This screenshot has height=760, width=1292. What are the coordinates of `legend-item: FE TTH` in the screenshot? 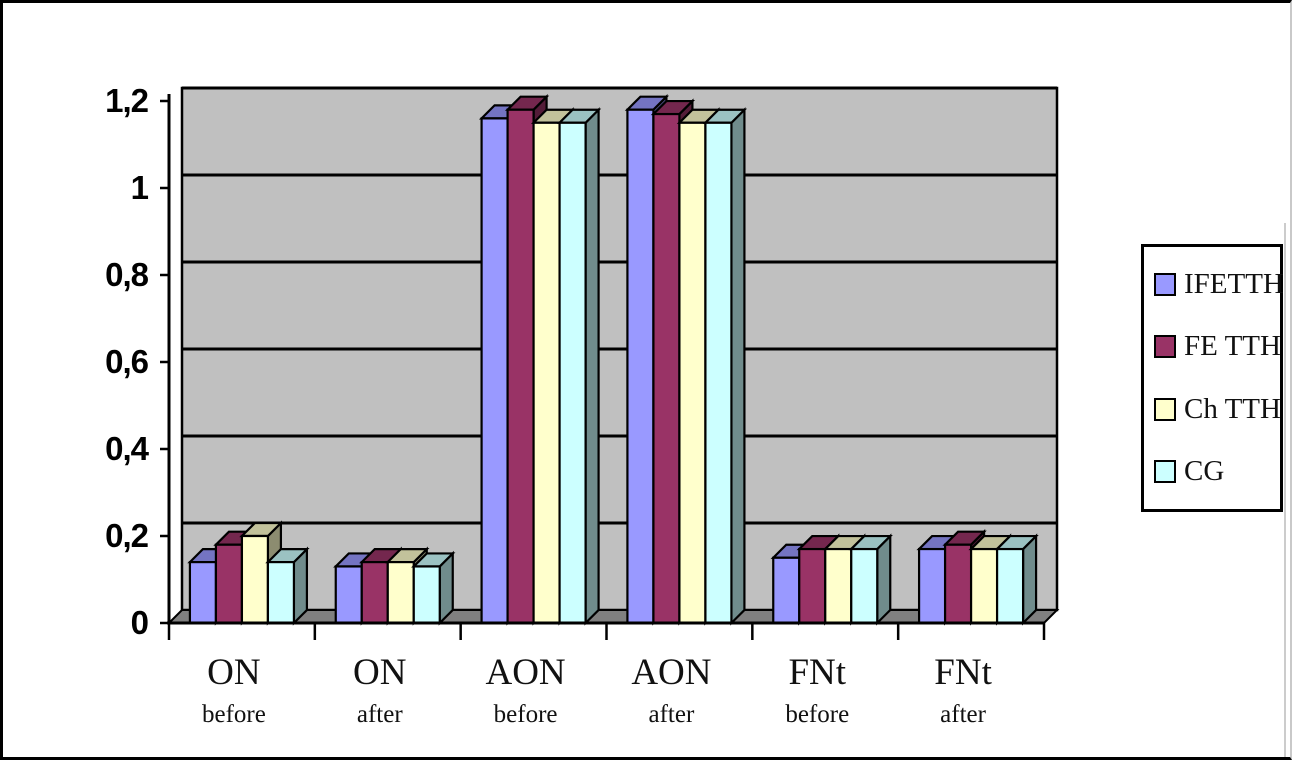 It's located at (1217, 346).